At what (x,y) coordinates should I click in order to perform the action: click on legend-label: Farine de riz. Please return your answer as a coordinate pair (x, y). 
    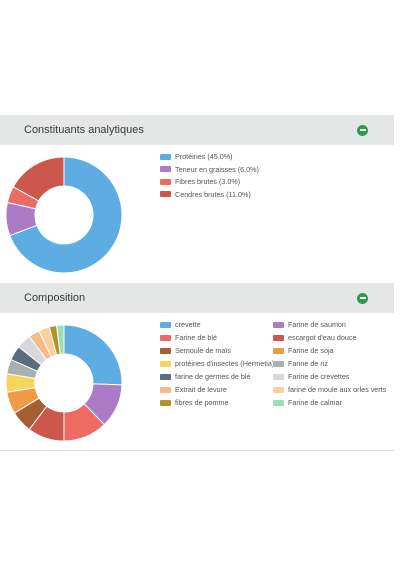
    Looking at the image, I should click on (308, 363).